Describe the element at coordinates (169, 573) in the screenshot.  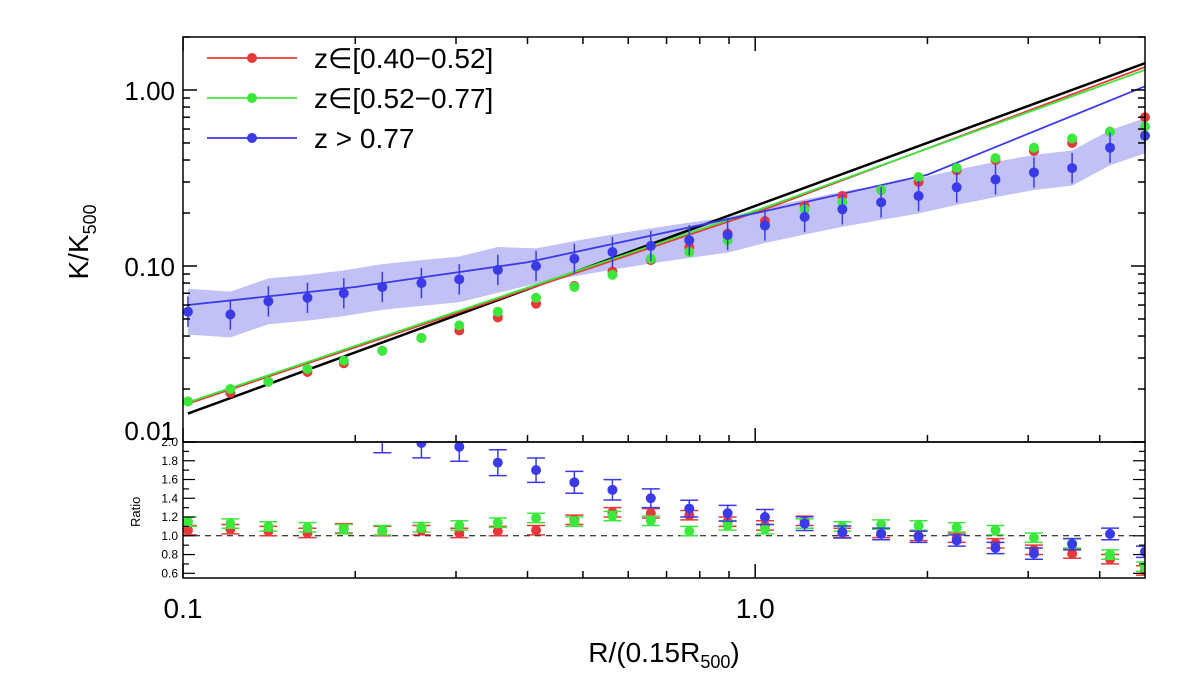
I see `ratio-tick-label: 0.6` at that location.